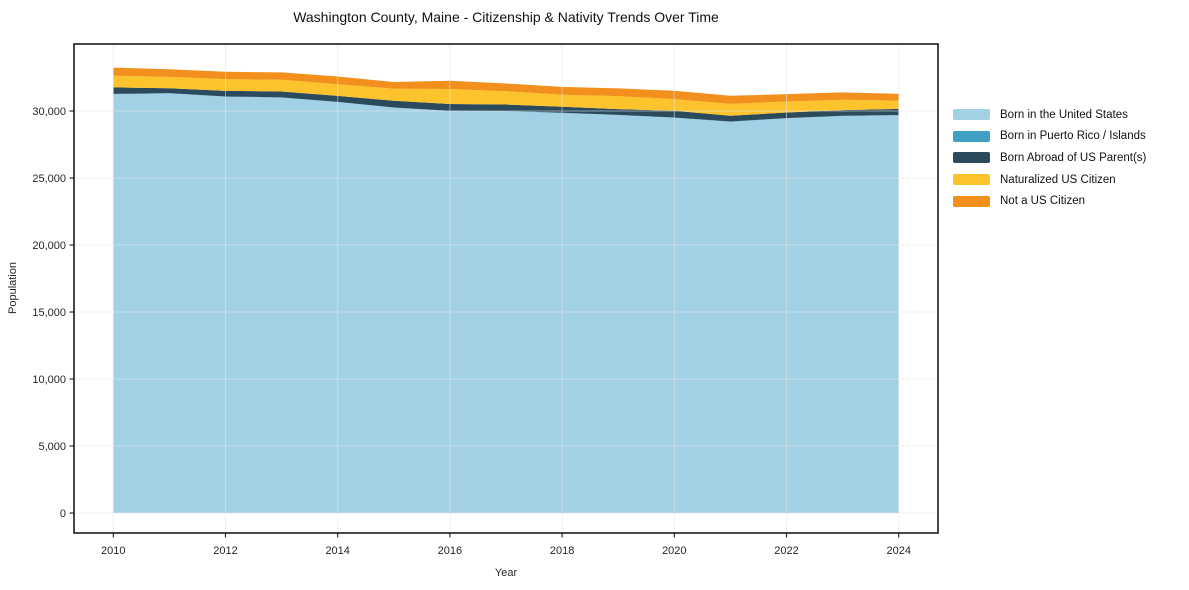 This screenshot has height=590, width=1189. Describe the element at coordinates (52, 447) in the screenshot. I see `y-tick-label: 5,000` at that location.